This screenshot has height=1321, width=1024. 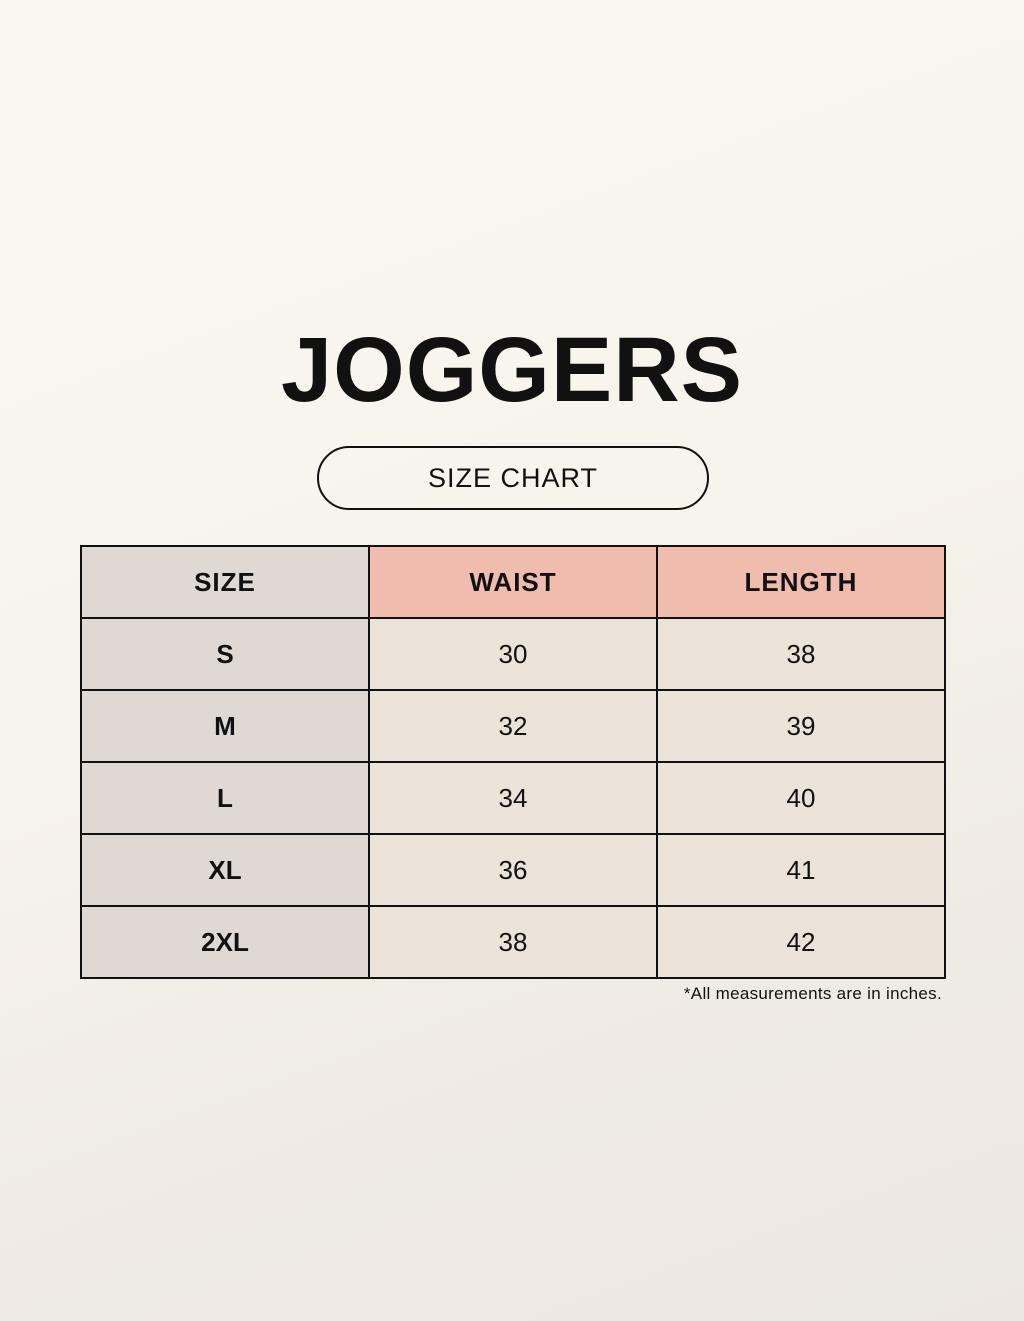 I want to click on cell-length: 42, so click(x=801, y=942).